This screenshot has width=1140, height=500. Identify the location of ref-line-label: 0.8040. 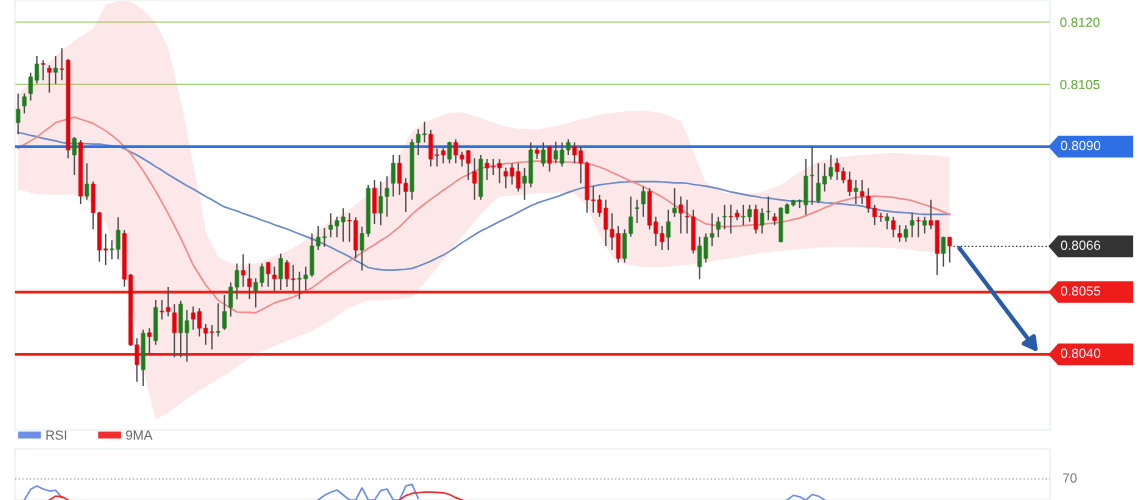
(1080, 353).